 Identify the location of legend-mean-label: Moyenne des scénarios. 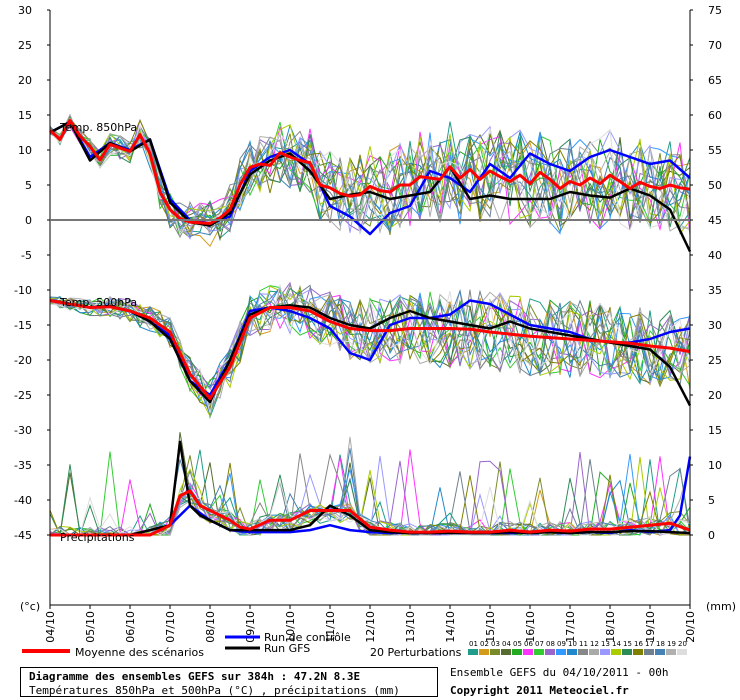
(139, 652).